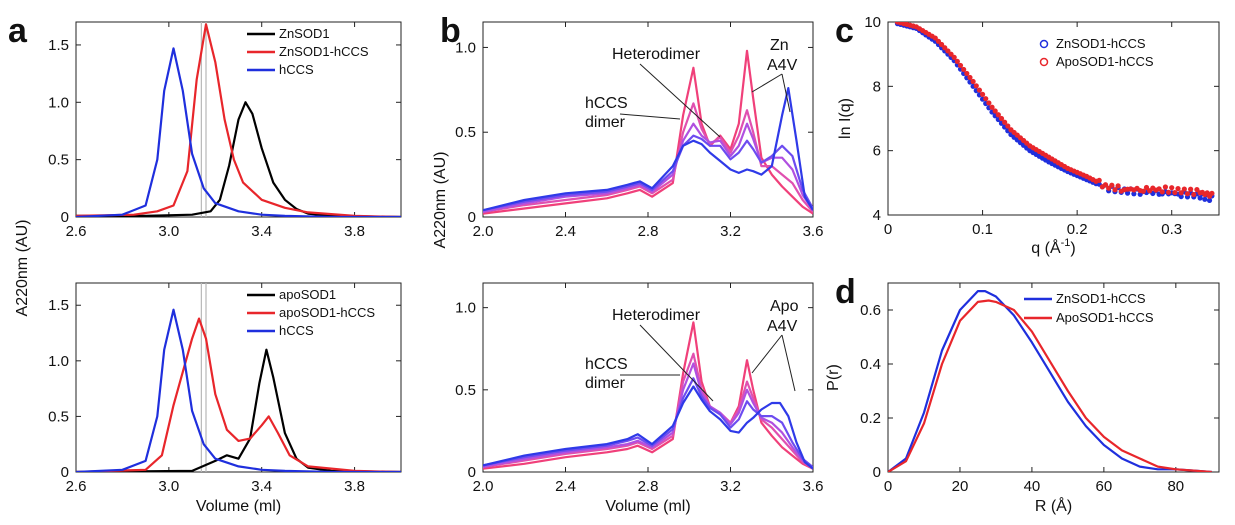 The image size is (1235, 525). I want to click on y-tick-label: 10, so click(872, 22).